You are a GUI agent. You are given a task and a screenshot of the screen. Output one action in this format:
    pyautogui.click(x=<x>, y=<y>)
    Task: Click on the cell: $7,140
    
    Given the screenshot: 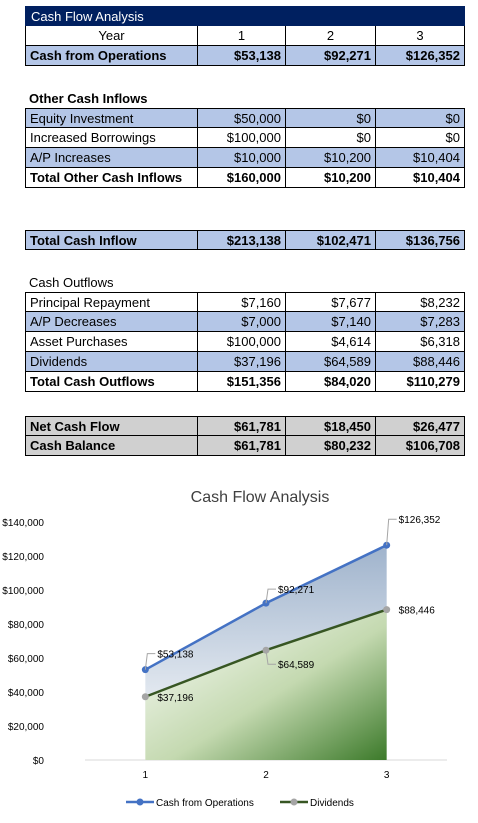 What is the action you would take?
    pyautogui.click(x=330, y=322)
    